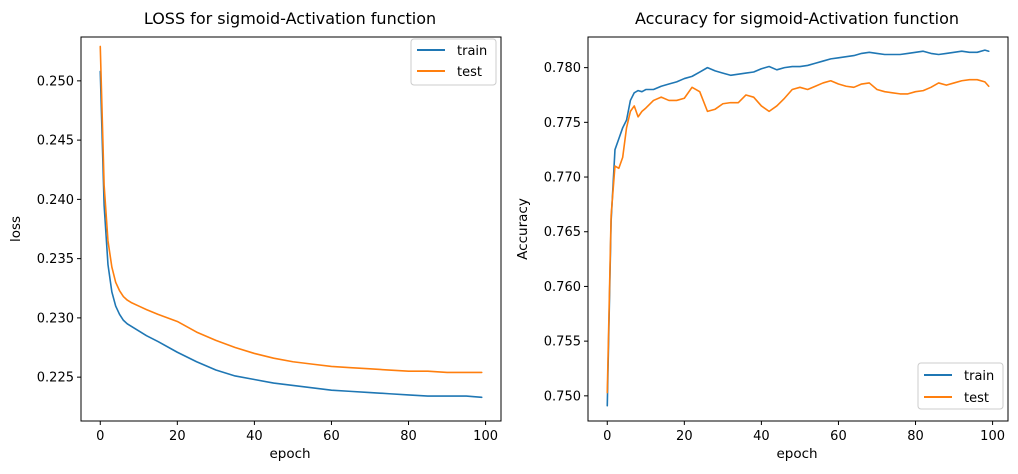  What do you see at coordinates (16, 229) in the screenshot?
I see `loss-chart-ylabel: loss` at bounding box center [16, 229].